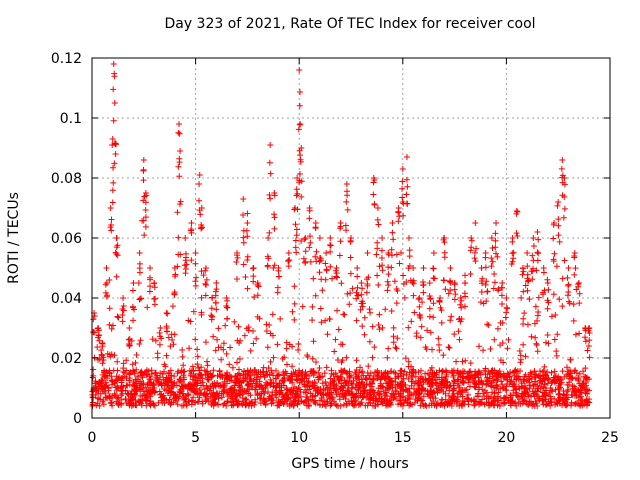 The width and height of the screenshot is (640, 480). What do you see at coordinates (403, 438) in the screenshot?
I see `x-tick-label: 15` at bounding box center [403, 438].